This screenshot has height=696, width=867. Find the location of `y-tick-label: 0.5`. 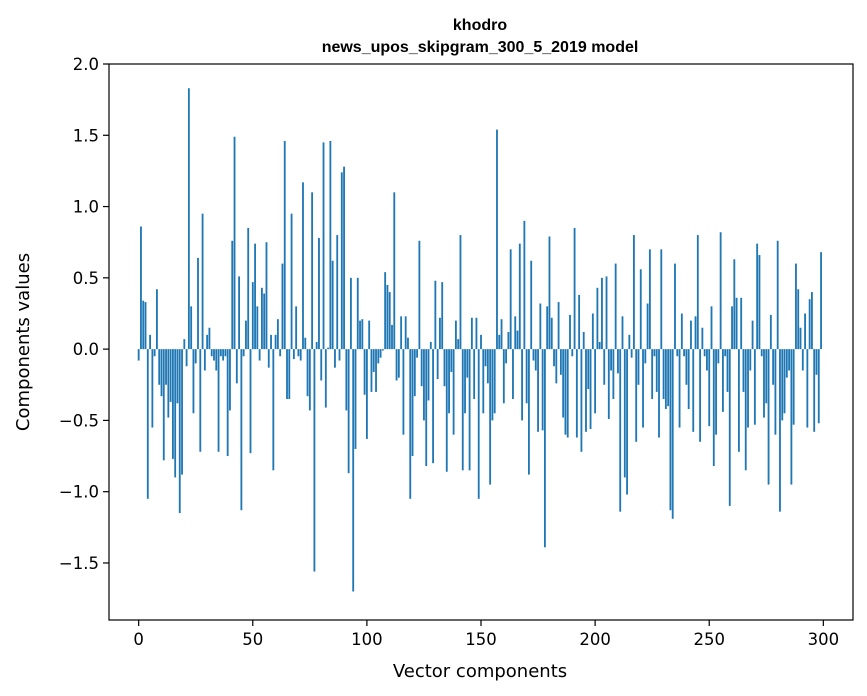

y-tick-label: 0.5 is located at coordinates (86, 278).